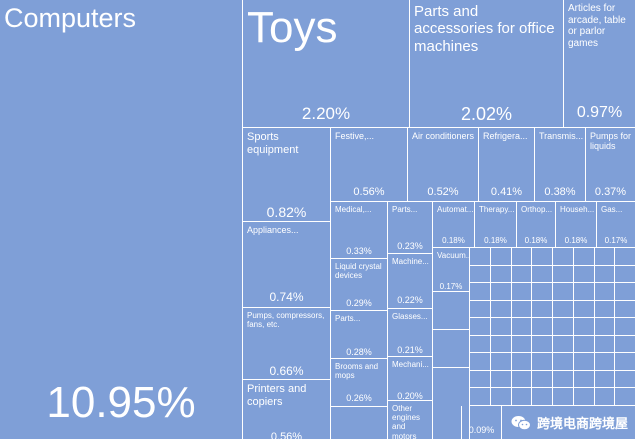  Describe the element at coordinates (496, 225) in the screenshot. I see `treemap-tile: Therapy... 0.18%` at that location.